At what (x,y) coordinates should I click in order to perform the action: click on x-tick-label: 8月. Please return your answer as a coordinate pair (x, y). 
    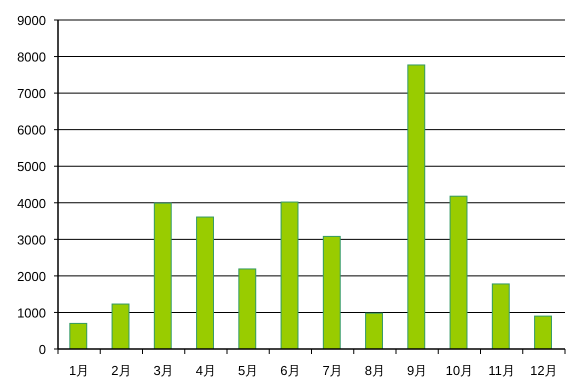
    Looking at the image, I should click on (374, 370).